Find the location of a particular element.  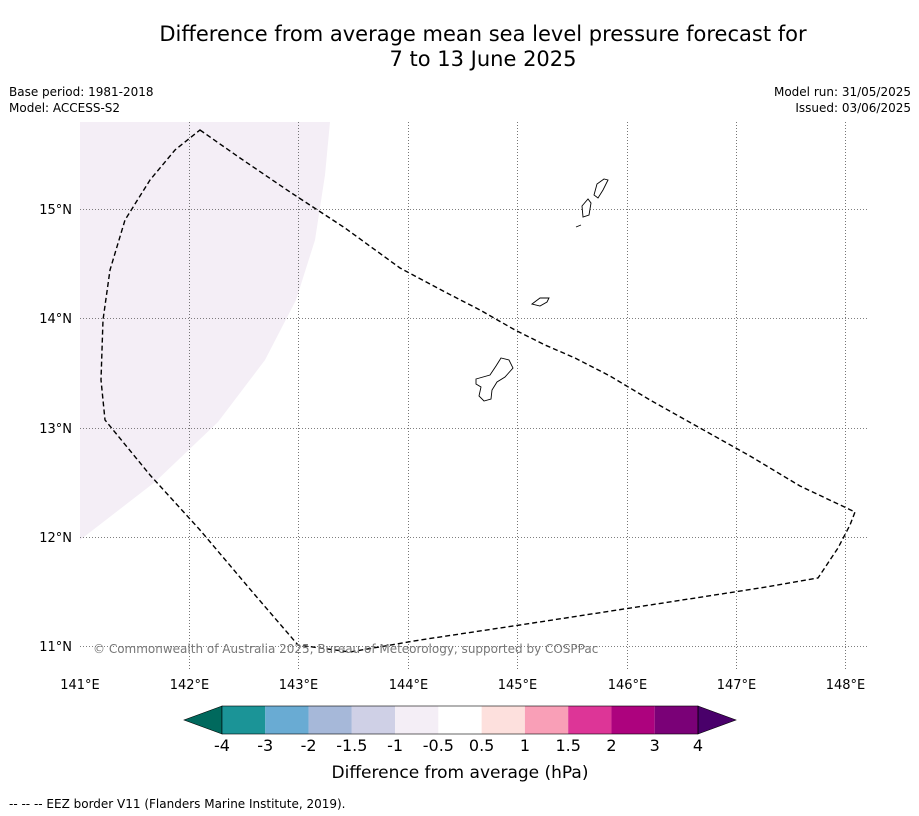

model-text: Model: ACCESS-S2 is located at coordinates (65, 108).